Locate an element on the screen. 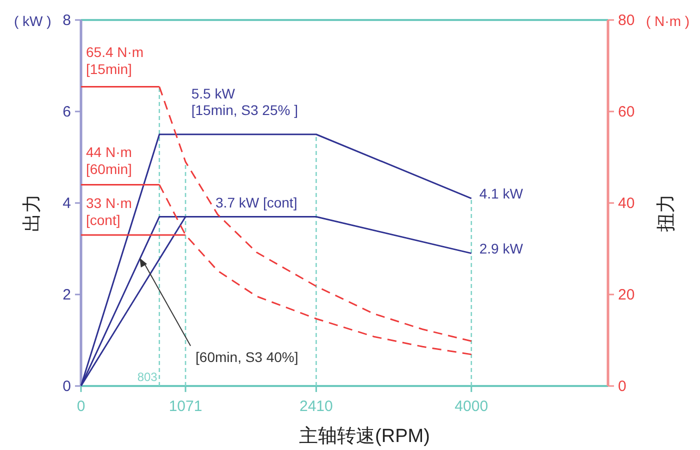 The height and width of the screenshot is (450, 700). annotation: 3.7 kW [cont] is located at coordinates (257, 202).